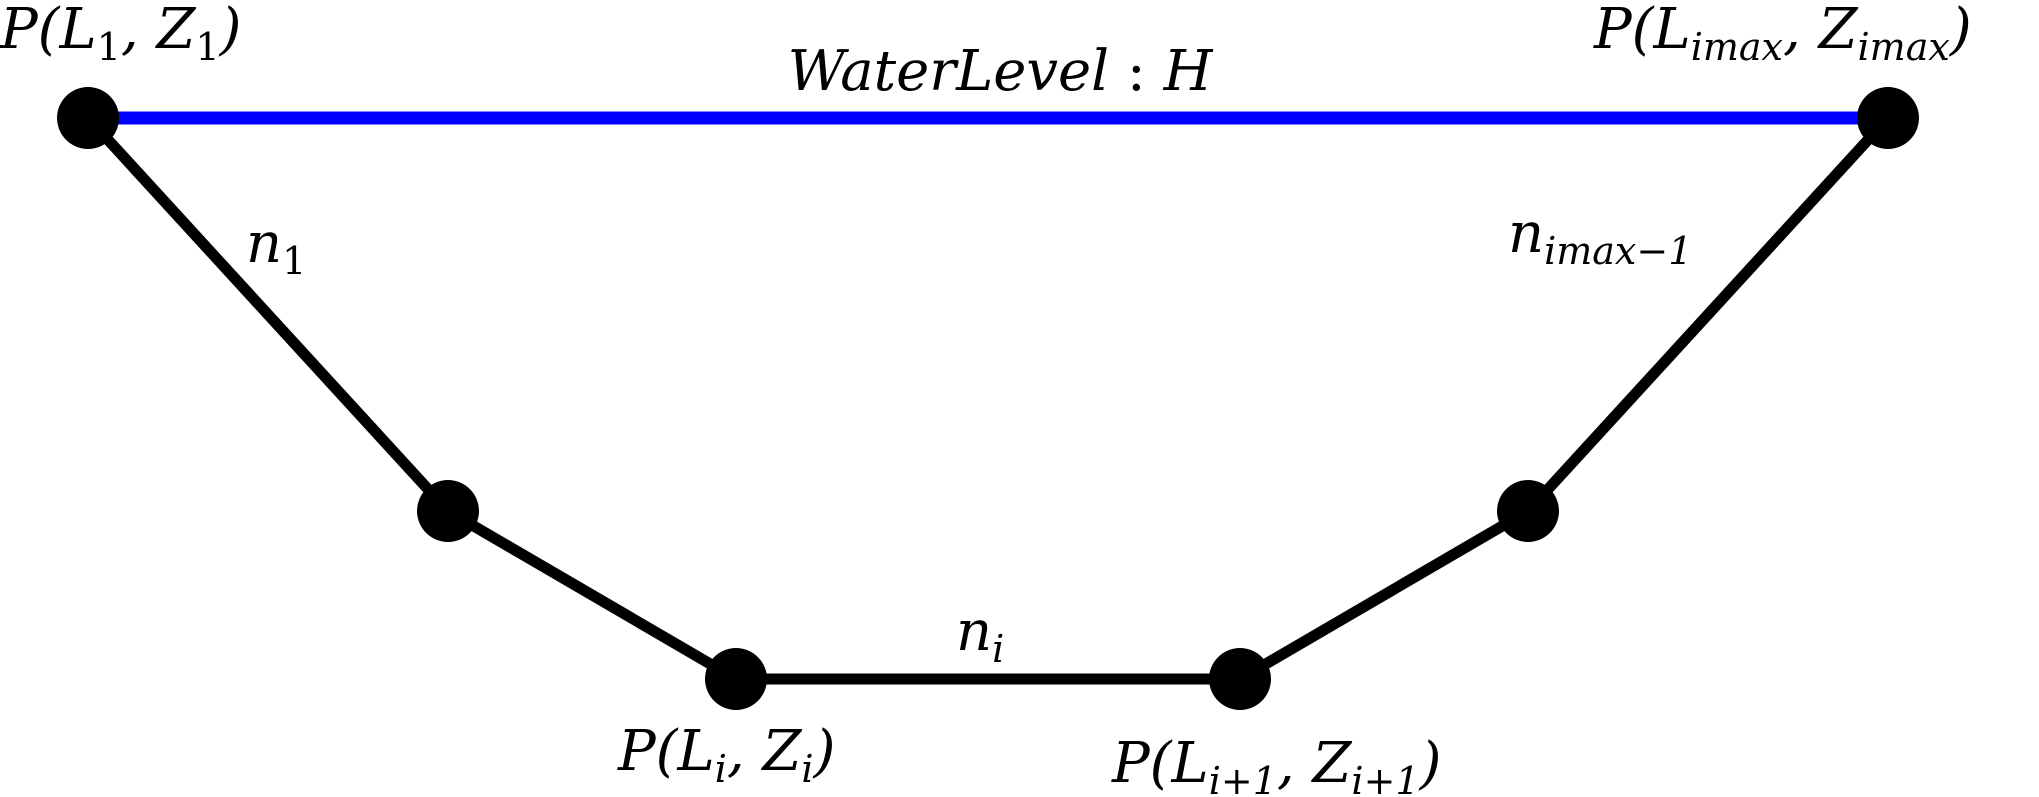 The width and height of the screenshot is (2039, 797). Describe the element at coordinates (276, 247) in the screenshot. I see `segment-label-n1: n1` at that location.